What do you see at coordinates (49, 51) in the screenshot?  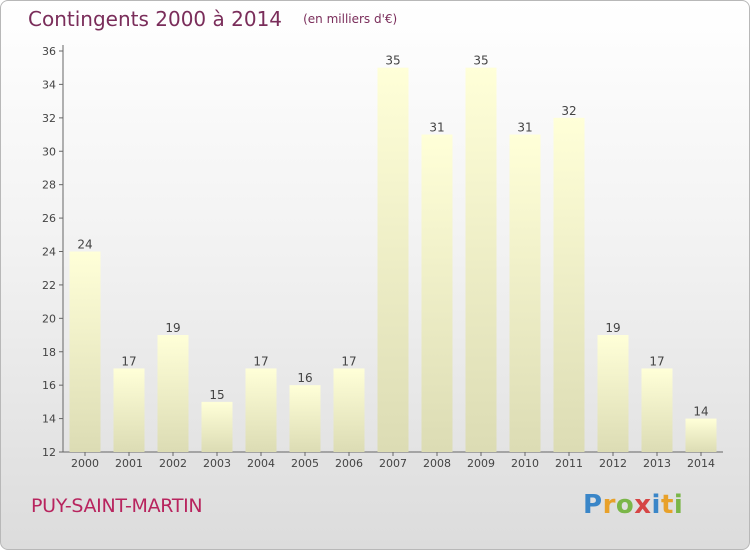 I see `y-tick-label: 36` at bounding box center [49, 51].